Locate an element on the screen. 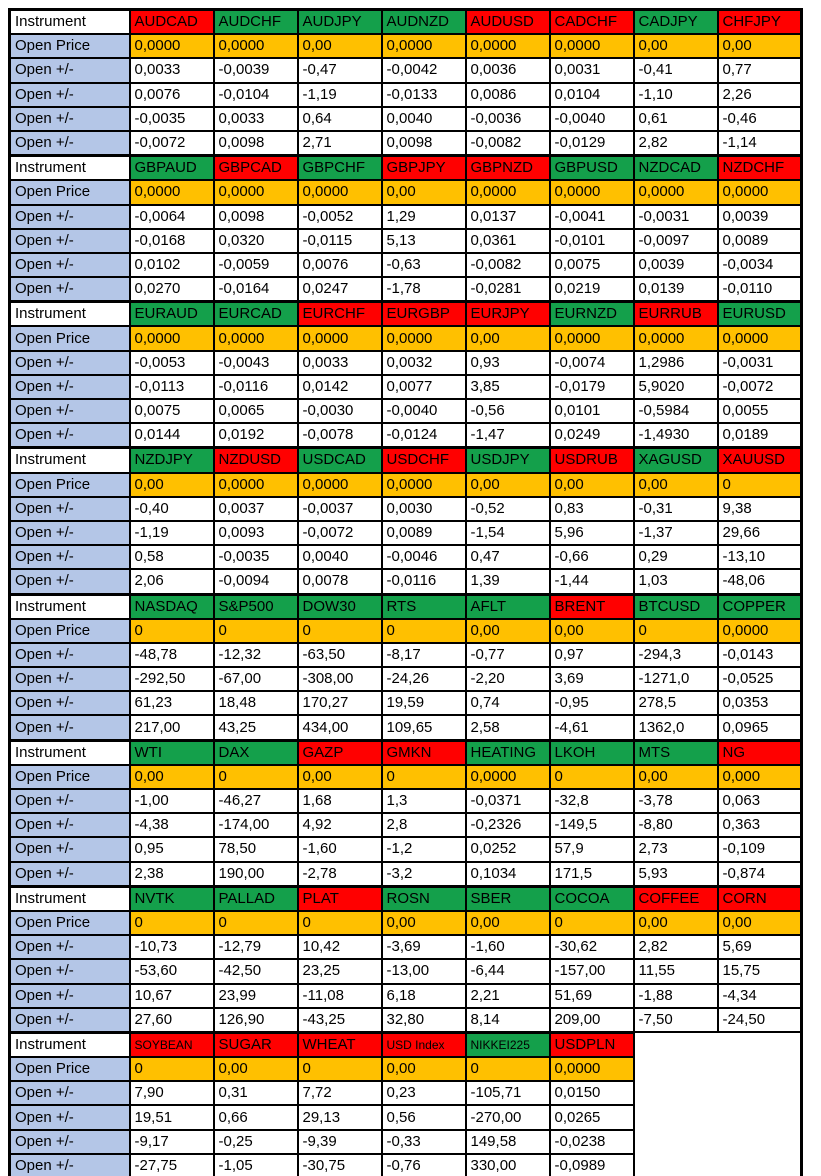 The width and height of the screenshot is (821, 1176). open-change-cell: 0,0192 is located at coordinates (255, 435).